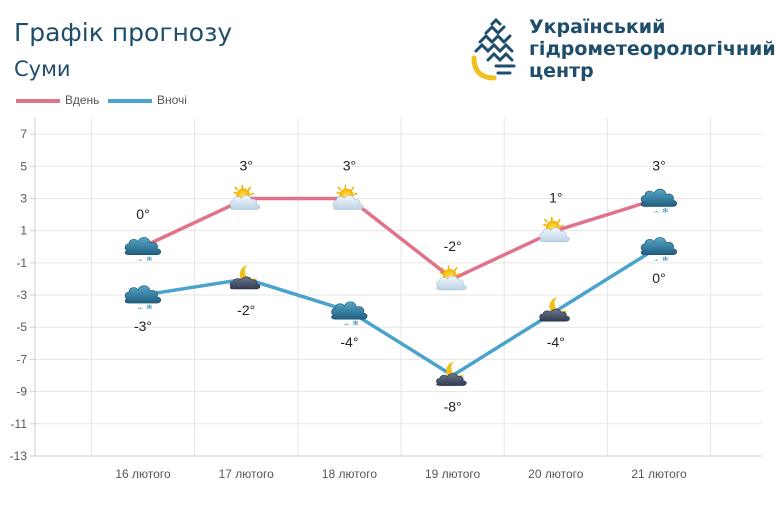 Image resolution: width=775 pixels, height=516 pixels. What do you see at coordinates (21, 263) in the screenshot?
I see `y-tick-label: -1` at bounding box center [21, 263].